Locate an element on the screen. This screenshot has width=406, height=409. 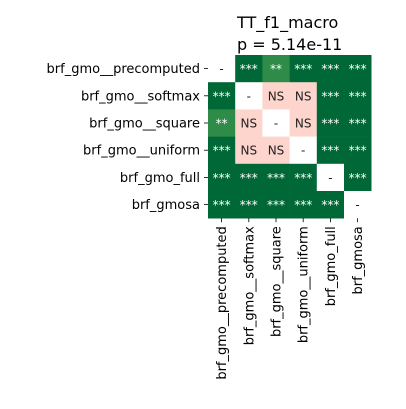
column-label: brf_gmo__uniform is located at coordinates (304, 284).